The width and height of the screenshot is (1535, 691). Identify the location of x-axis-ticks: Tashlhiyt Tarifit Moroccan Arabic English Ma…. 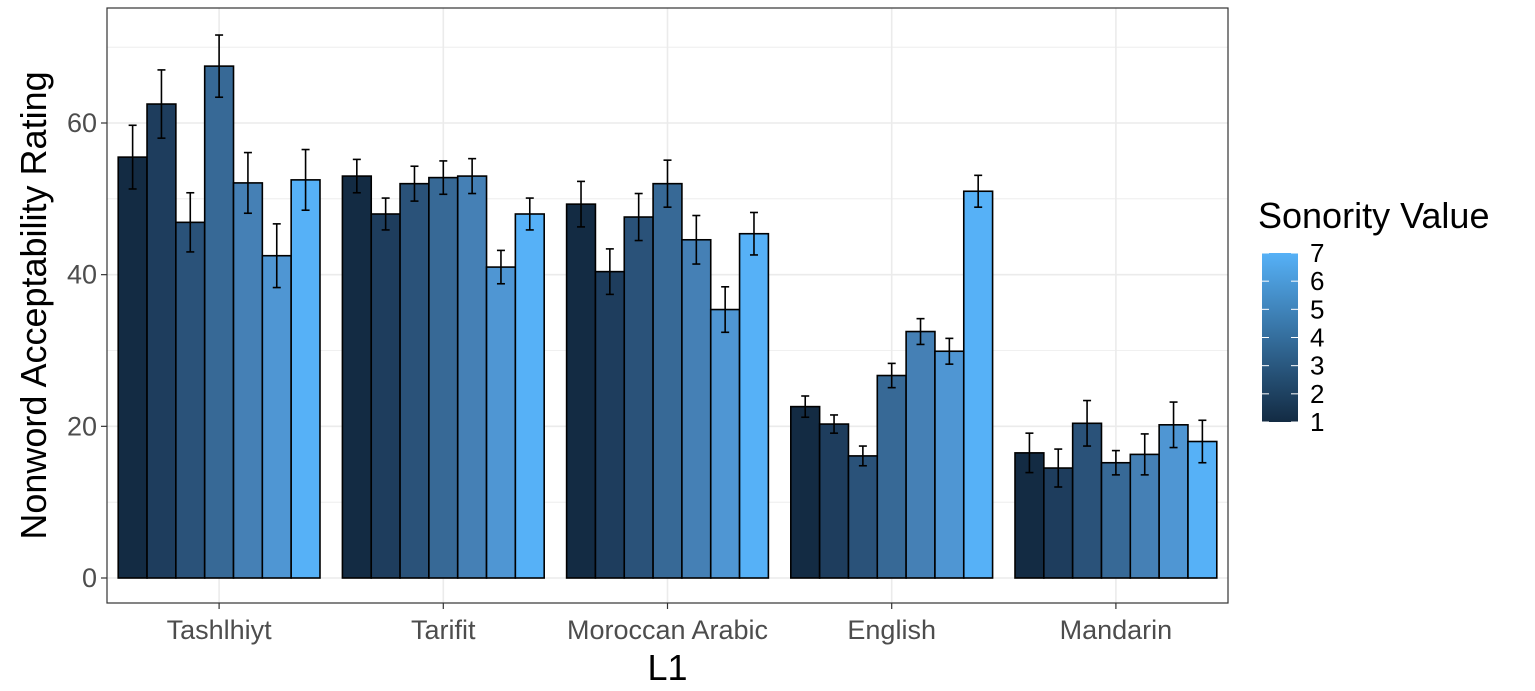
(670, 624).